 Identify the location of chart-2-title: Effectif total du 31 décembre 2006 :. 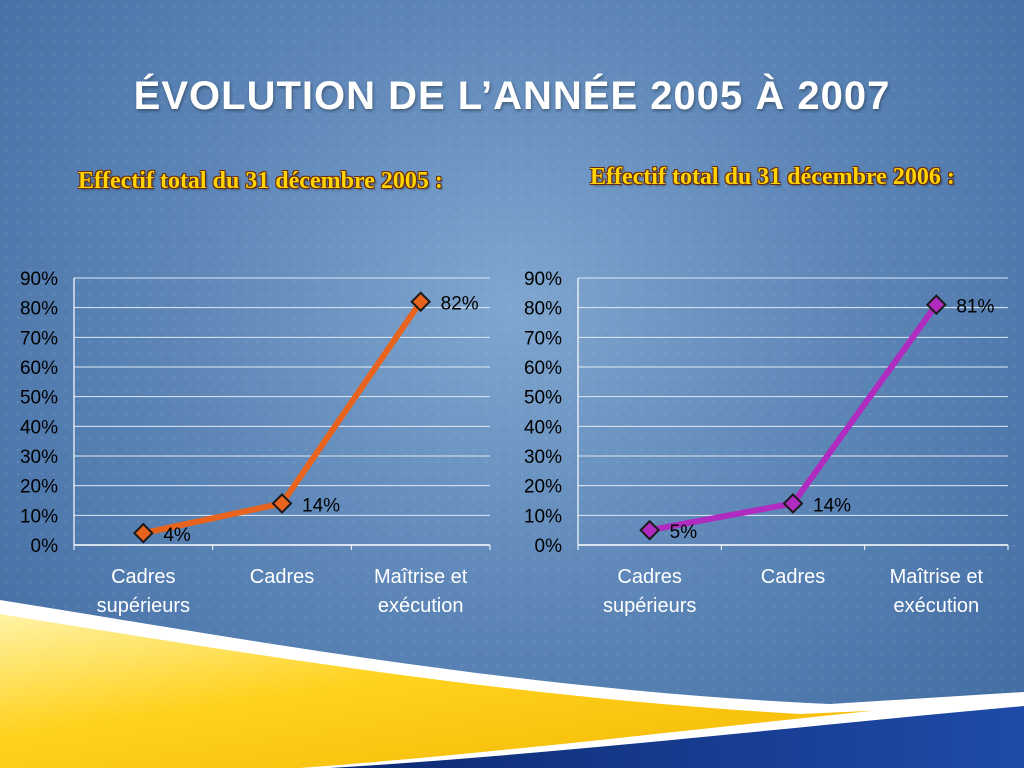
(772, 177).